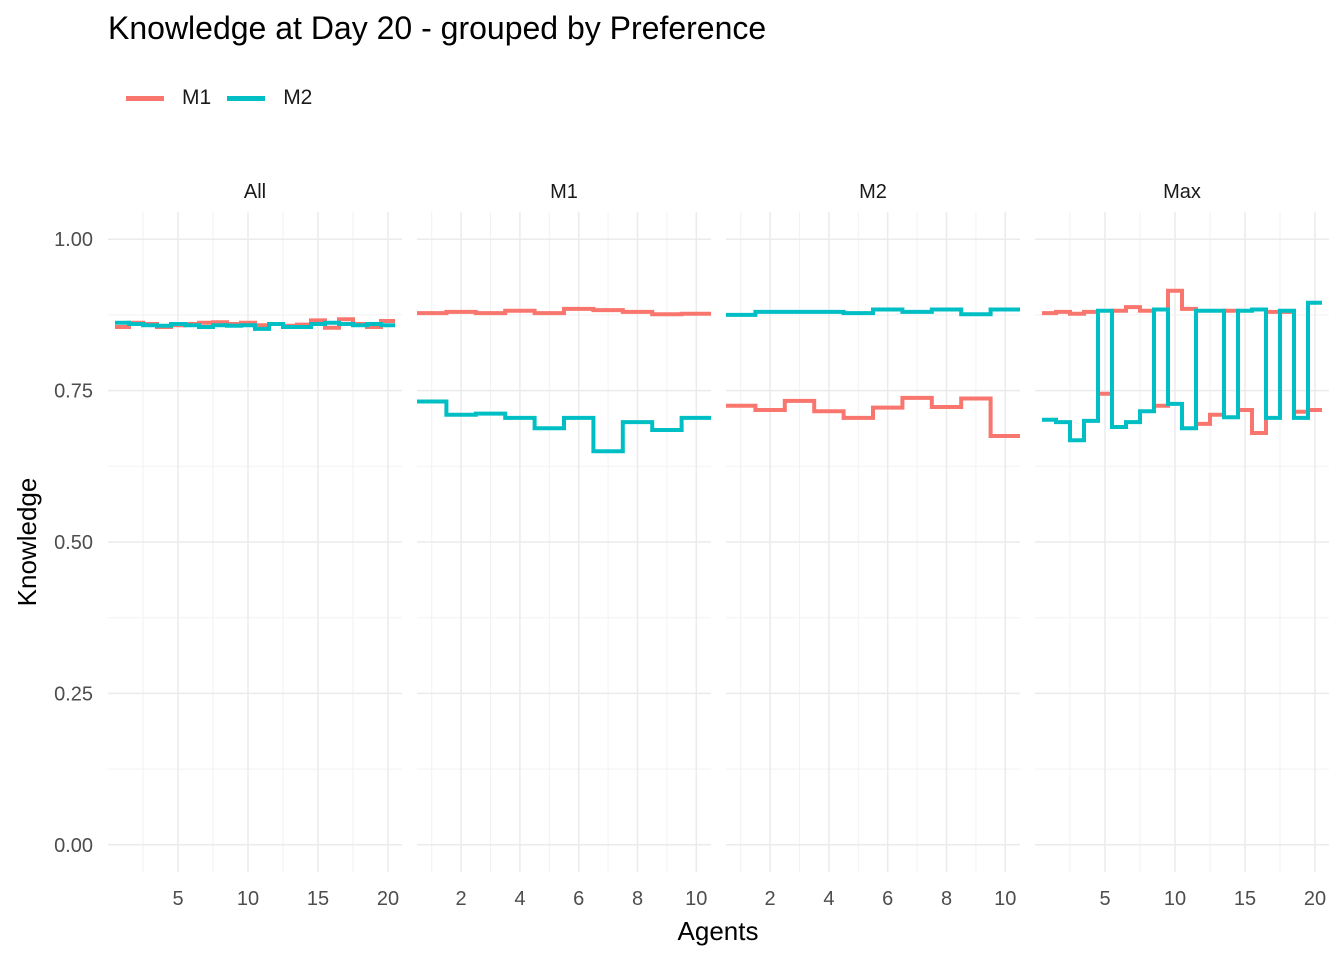 This screenshot has height=960, width=1344. I want to click on legend-item-m2: M2, so click(269, 98).